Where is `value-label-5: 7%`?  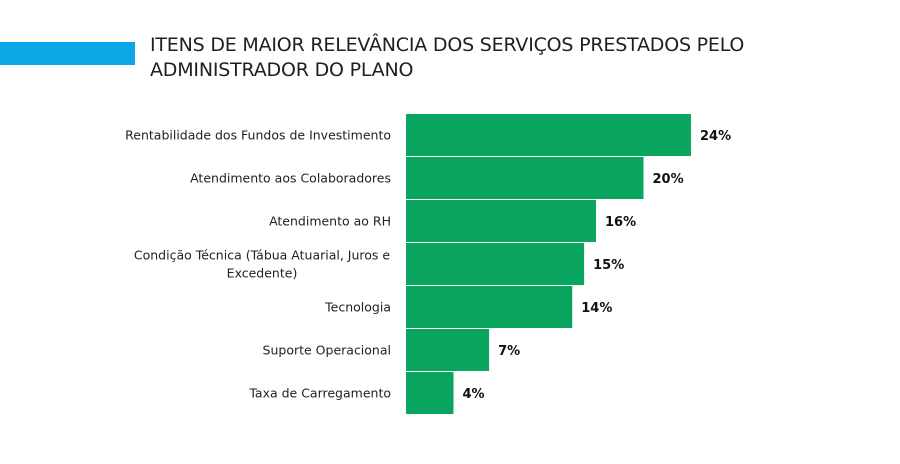 value-label-5: 7% is located at coordinates (509, 351).